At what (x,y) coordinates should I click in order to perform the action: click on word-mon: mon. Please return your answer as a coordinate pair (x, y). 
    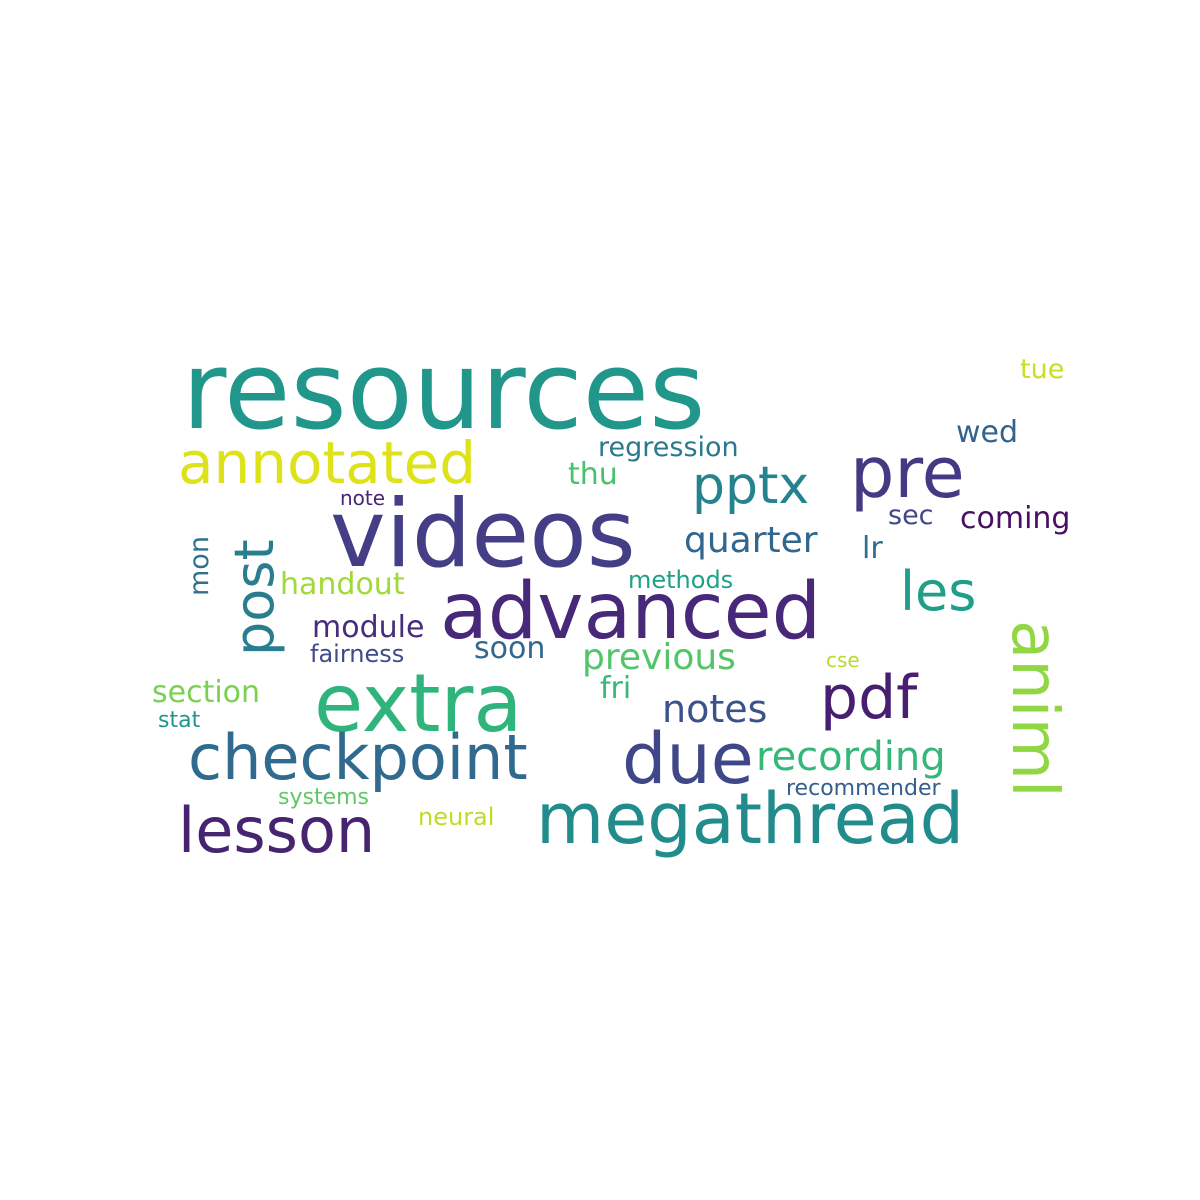
    Looking at the image, I should click on (199, 566).